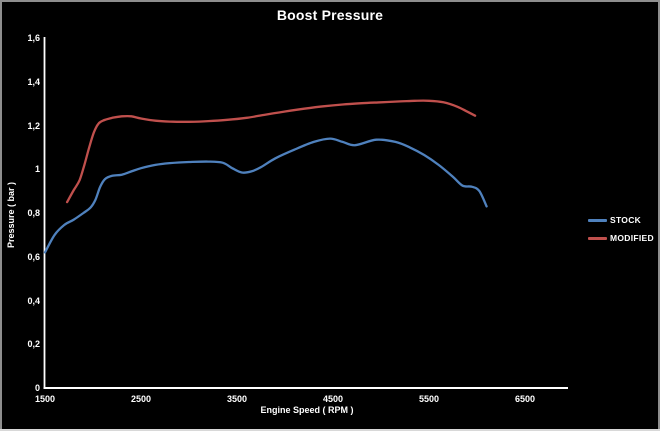 The image size is (660, 431). What do you see at coordinates (307, 410) in the screenshot?
I see `x-axis-title: Engine Speed ( RPM )` at bounding box center [307, 410].